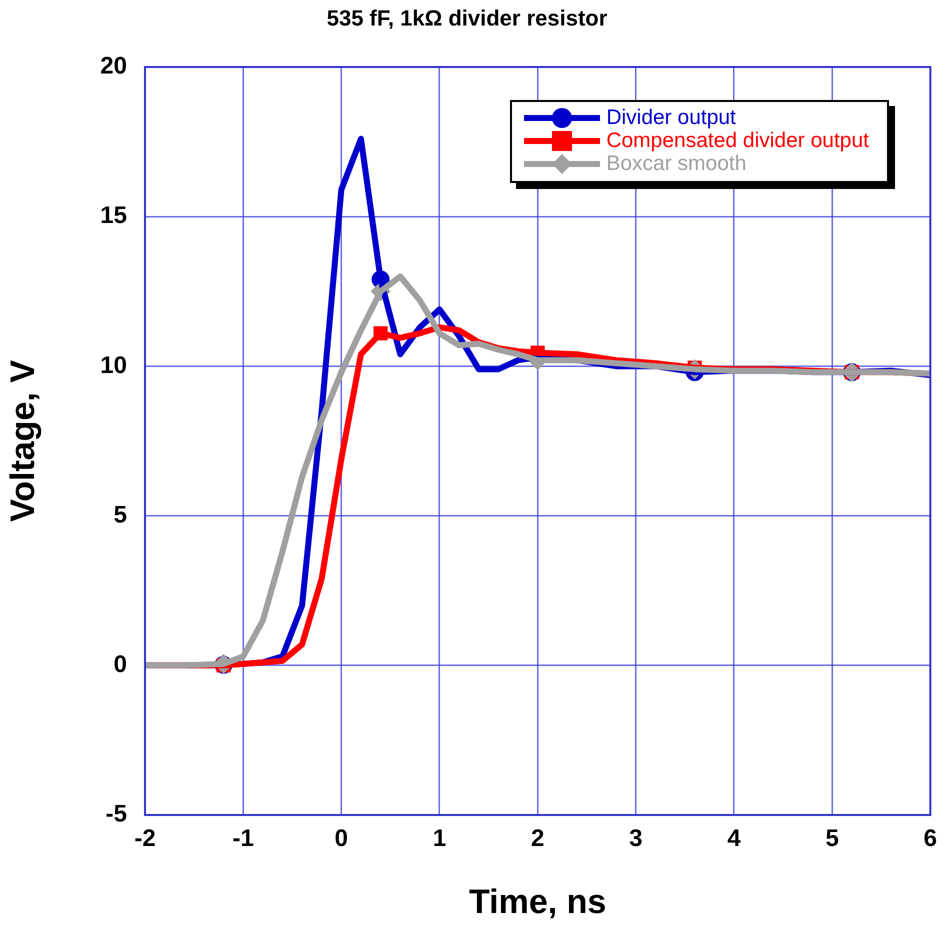 The width and height of the screenshot is (947, 928). I want to click on x-tick-label: 1, so click(439, 838).